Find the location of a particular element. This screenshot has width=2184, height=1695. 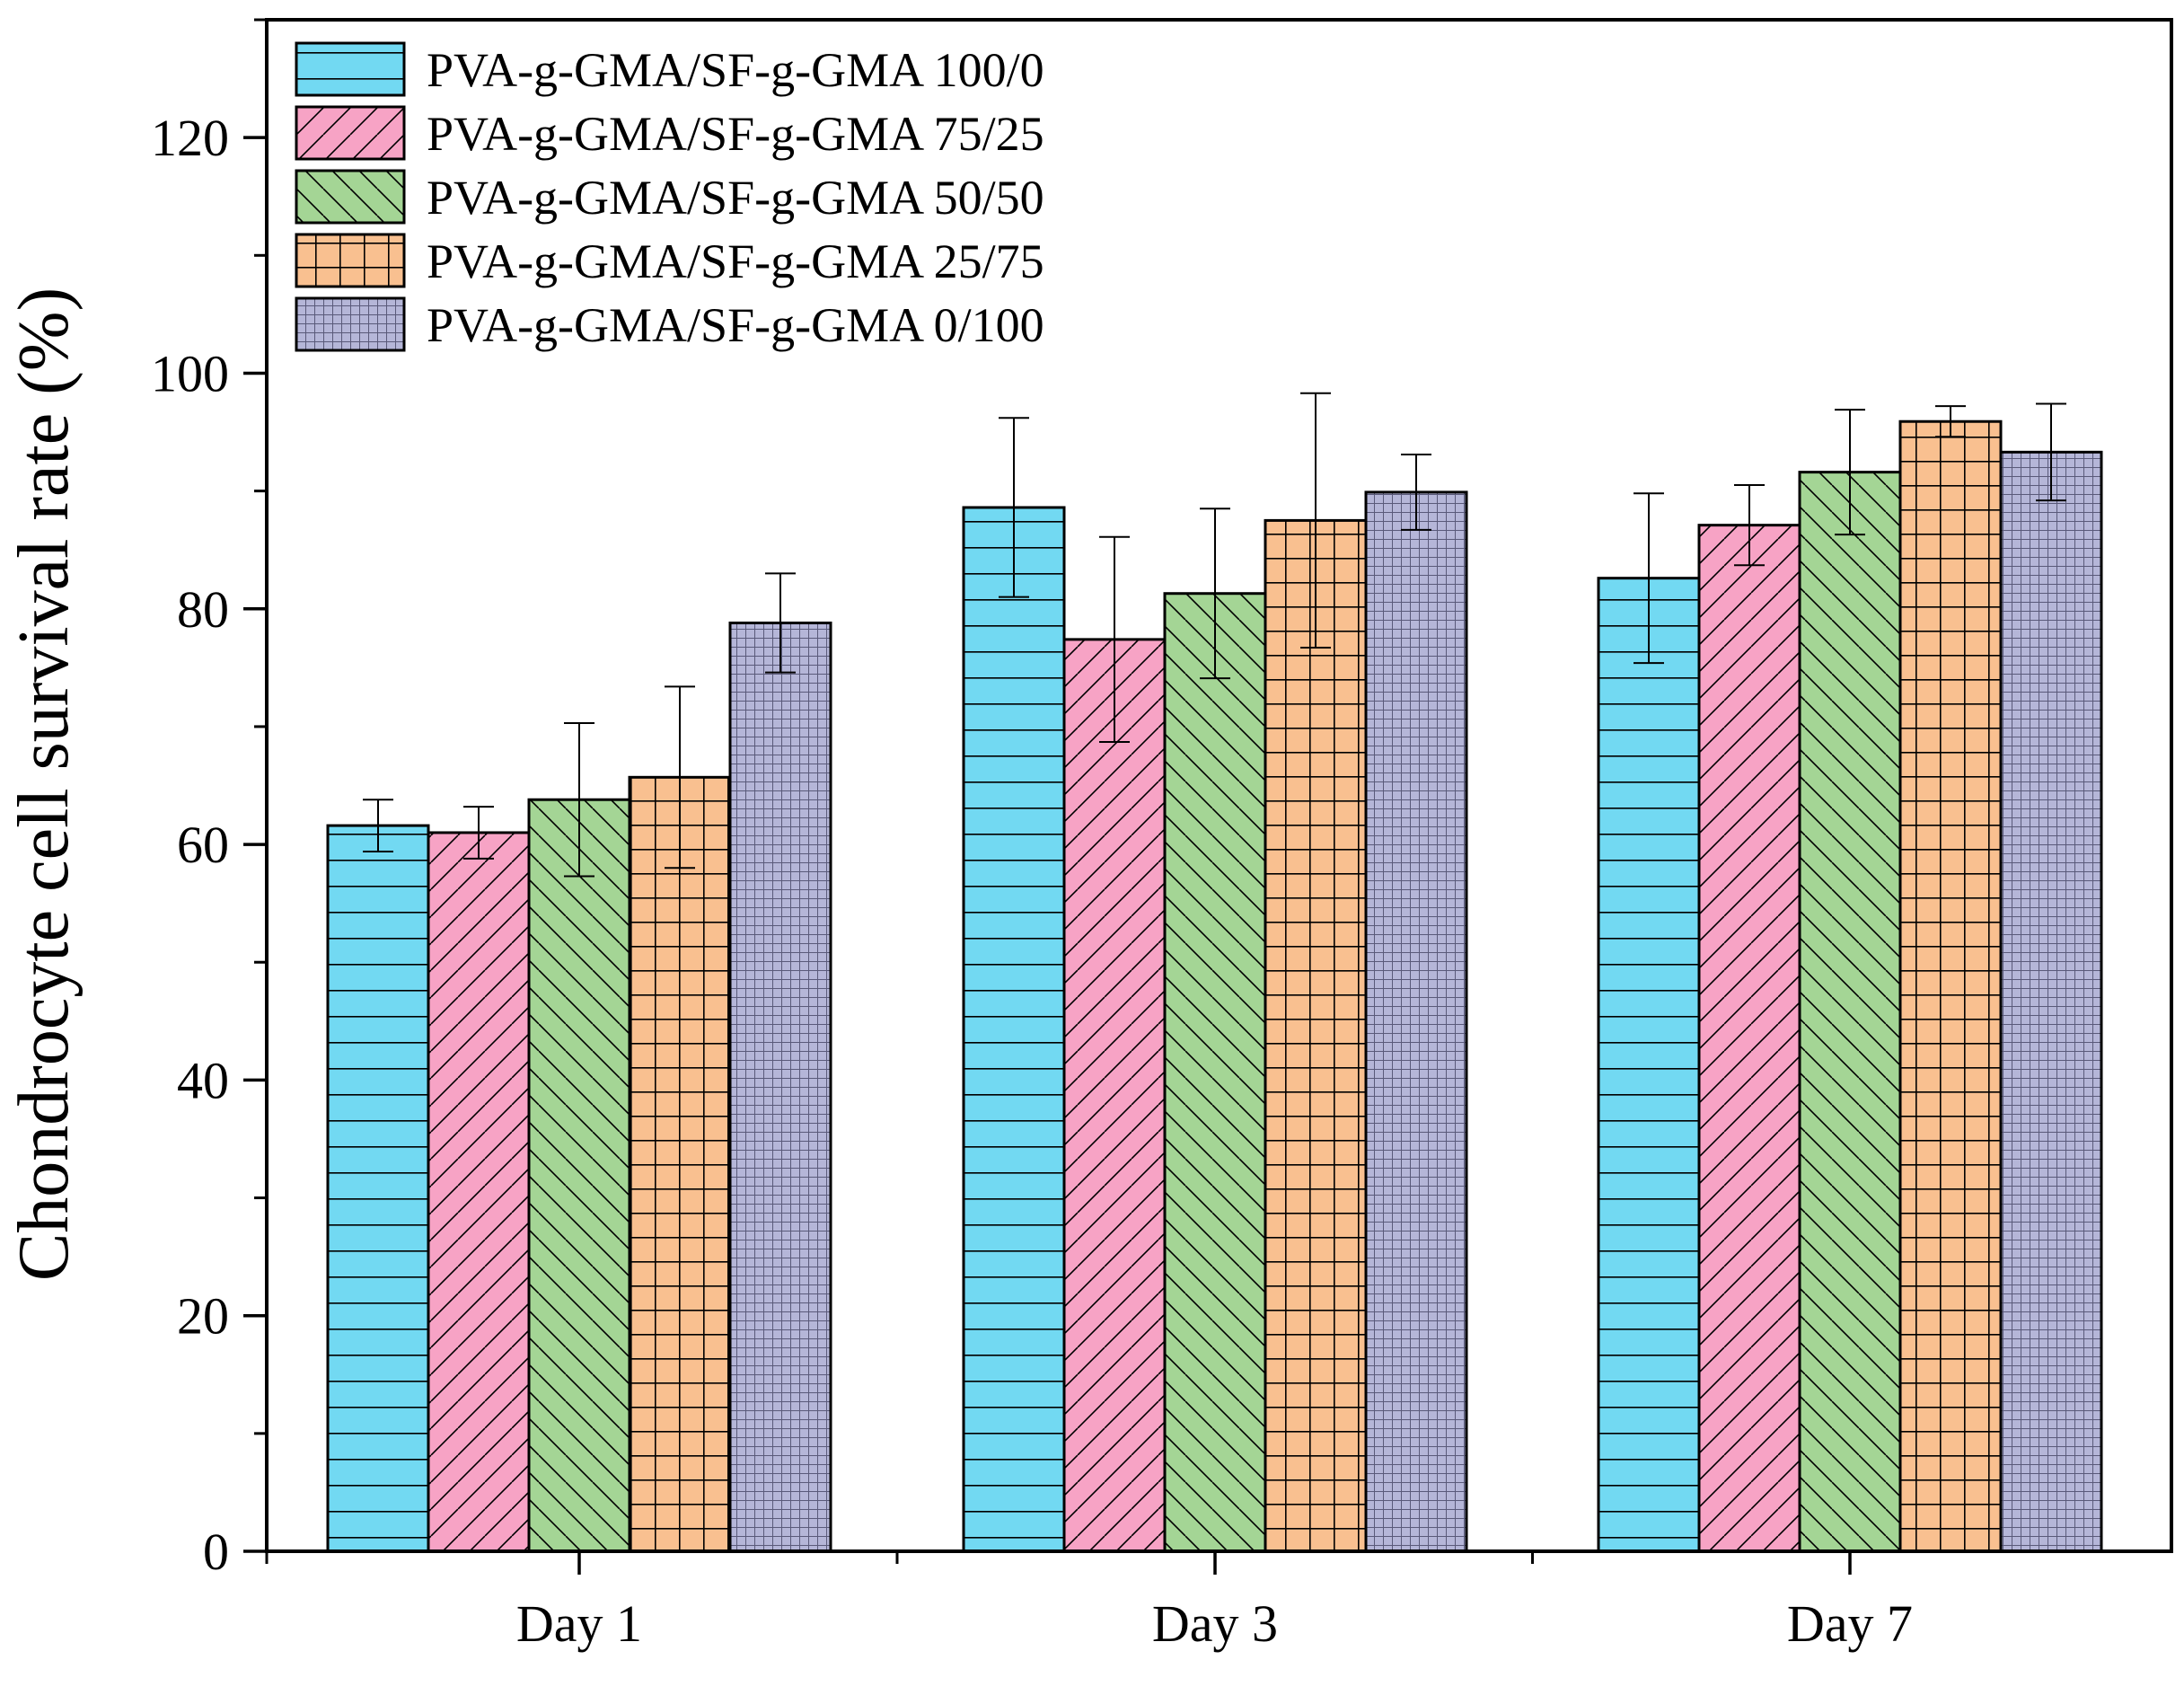

legend-item: PVA-g-GMA/SF-g-GMA 25/75 is located at coordinates (669, 260).